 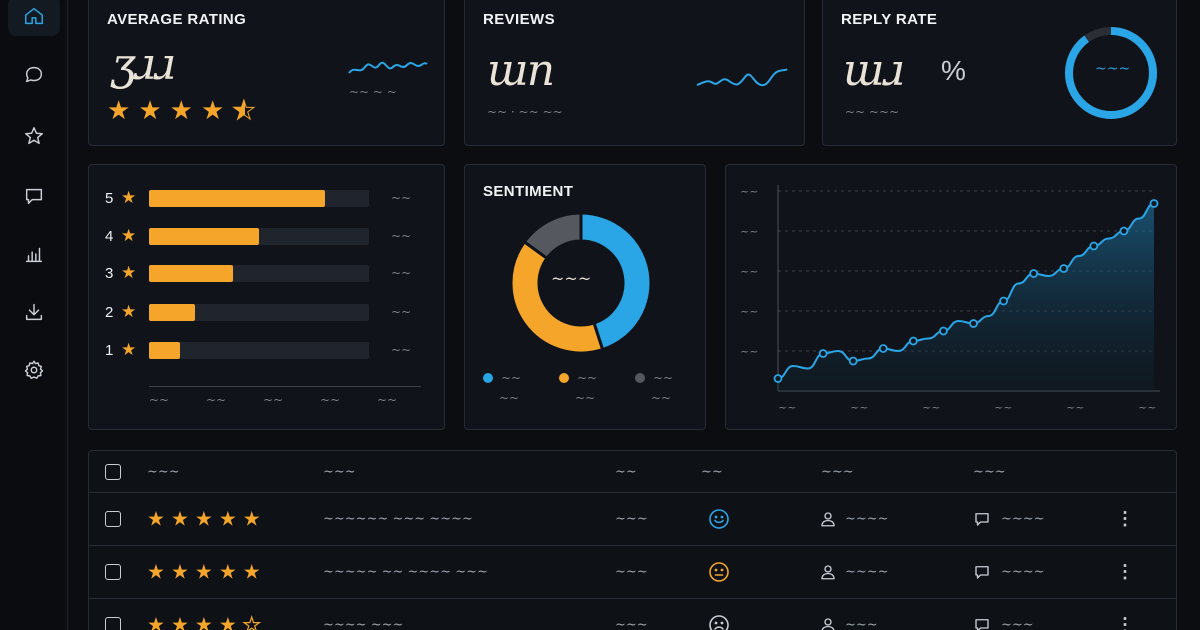 What do you see at coordinates (270, 235) in the screenshot?
I see `distribution-row: 4 ★ ~~` at bounding box center [270, 235].